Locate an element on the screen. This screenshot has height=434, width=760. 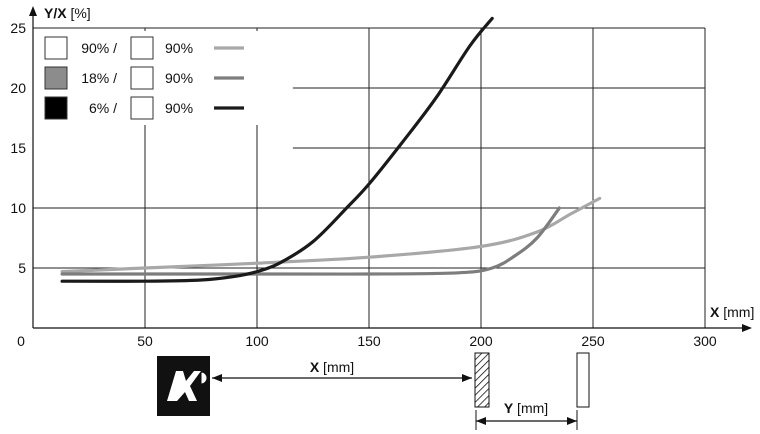
legend-swatch-a-label: 90% / is located at coordinates (99, 48).